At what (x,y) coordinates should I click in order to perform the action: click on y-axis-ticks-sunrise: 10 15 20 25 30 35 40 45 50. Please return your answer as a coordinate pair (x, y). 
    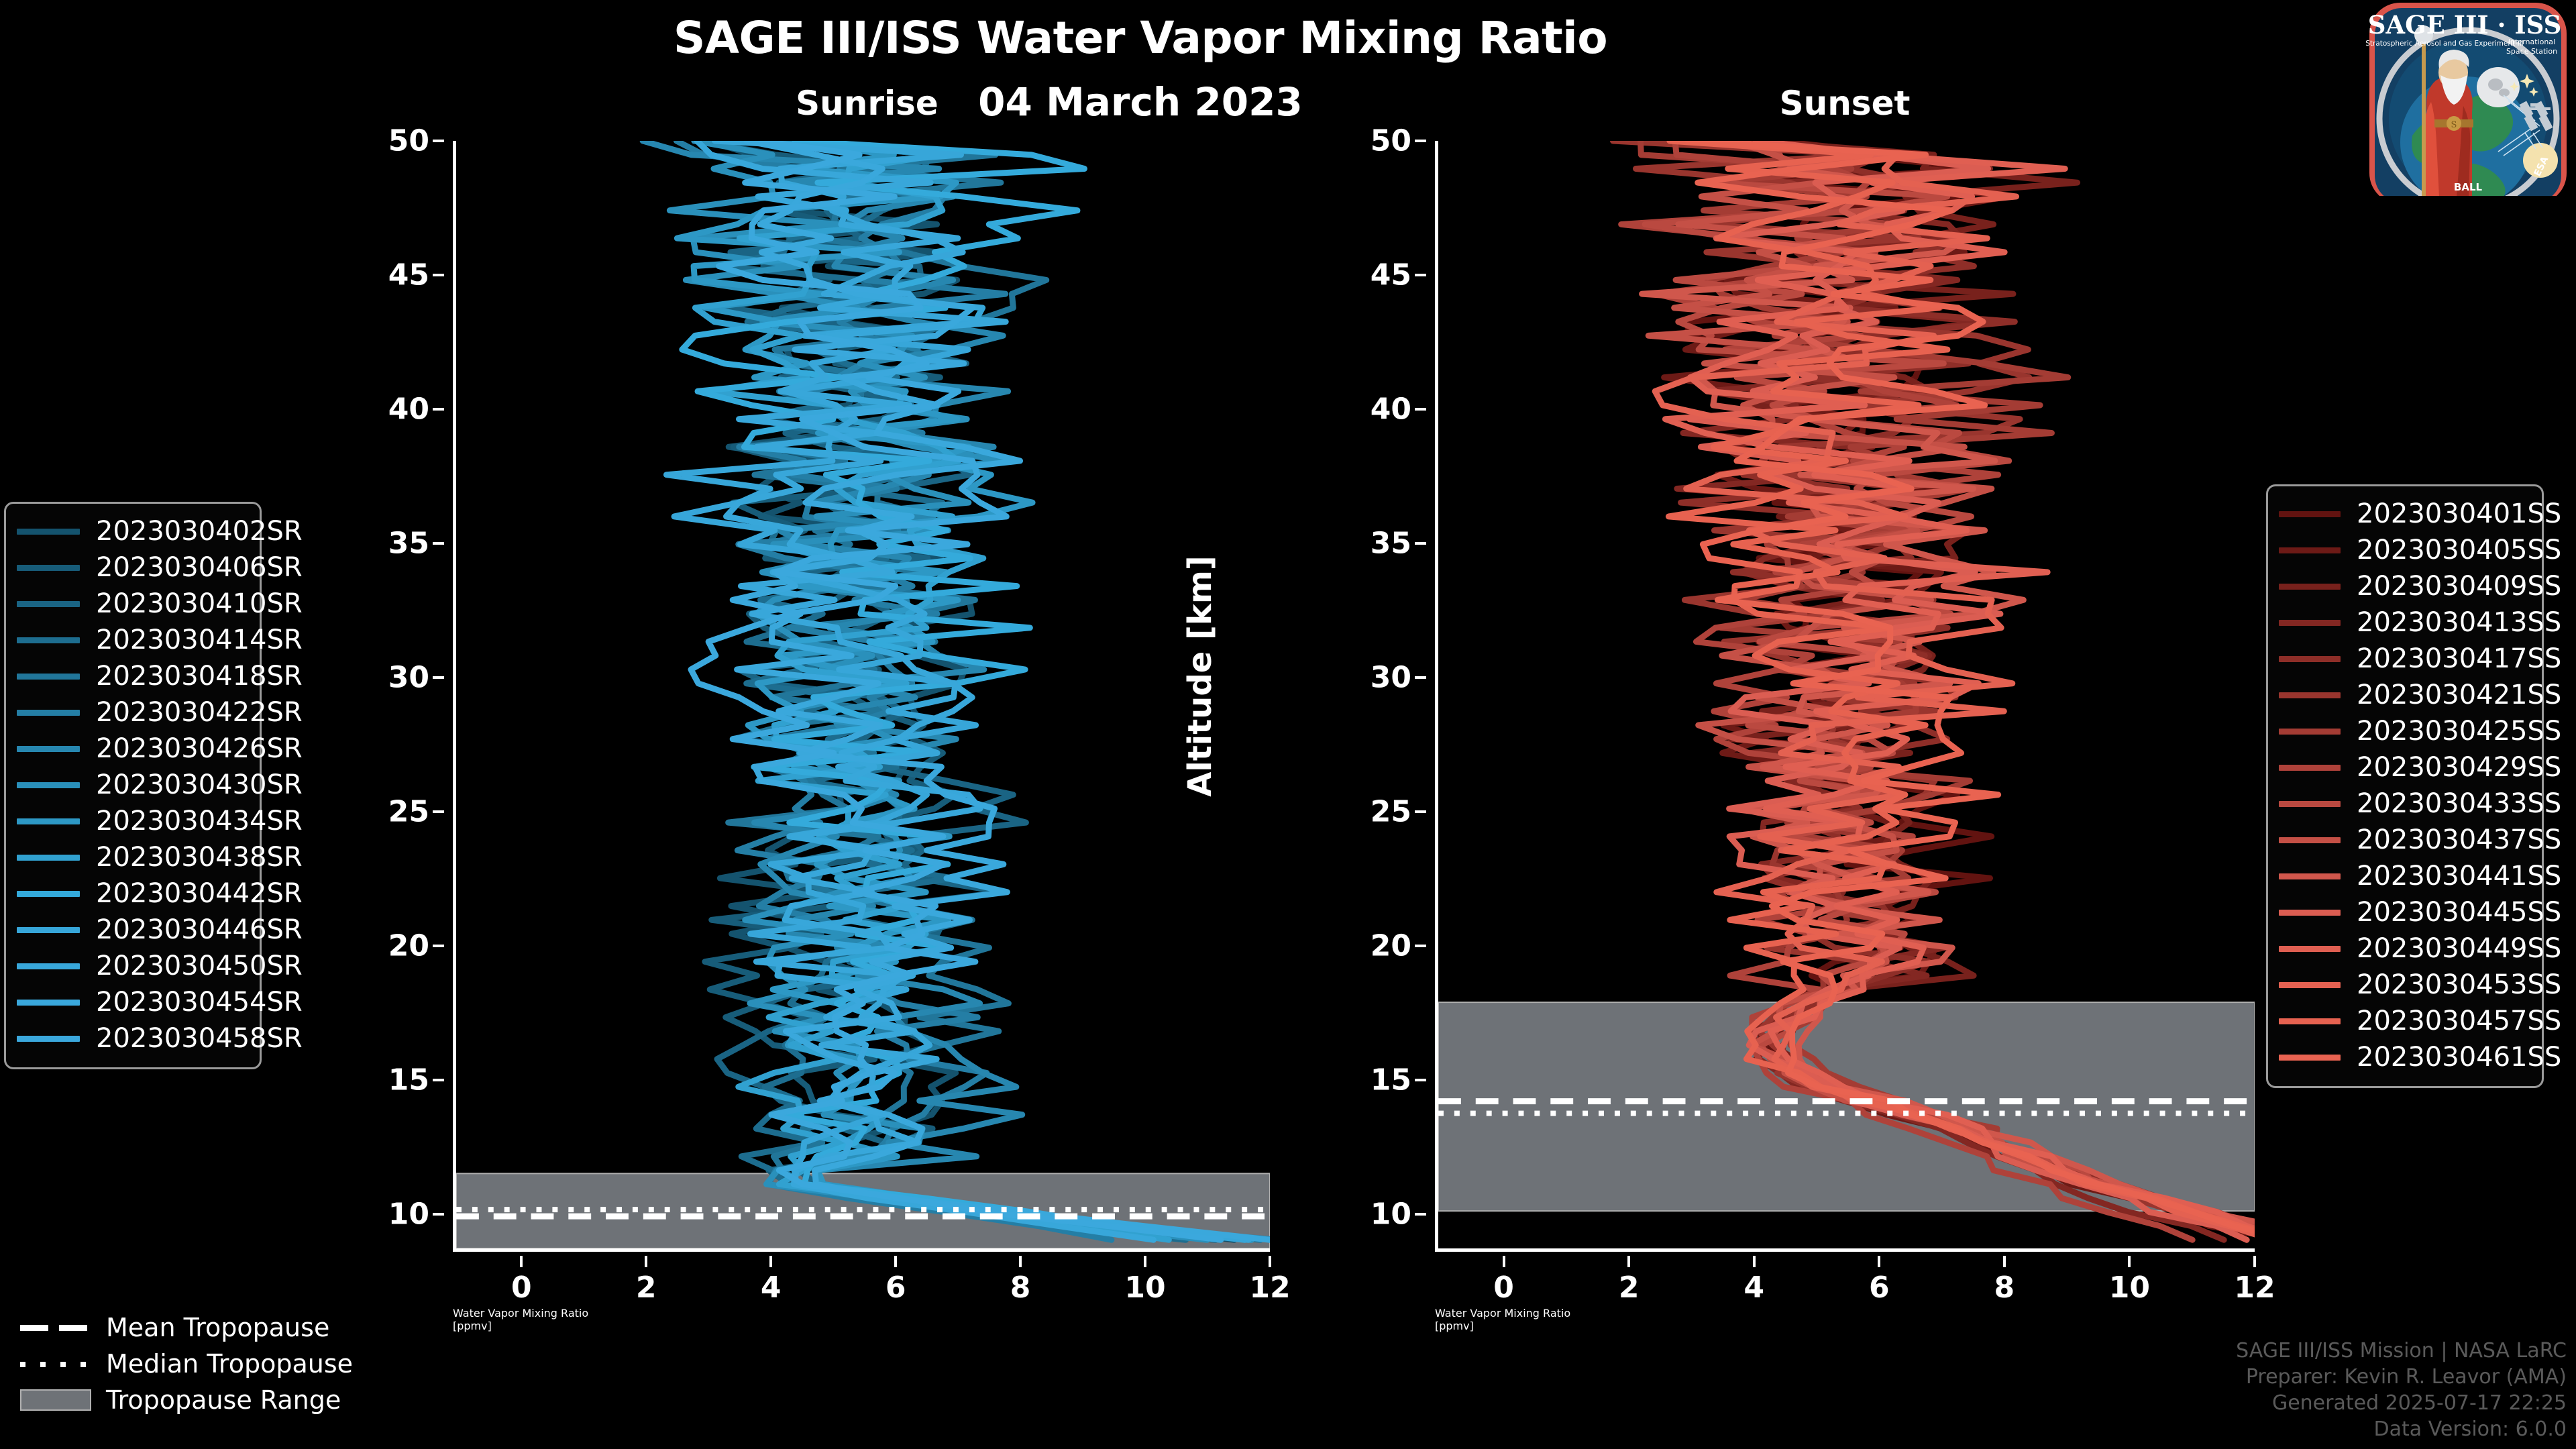
    Looking at the image, I should click on (396, 688).